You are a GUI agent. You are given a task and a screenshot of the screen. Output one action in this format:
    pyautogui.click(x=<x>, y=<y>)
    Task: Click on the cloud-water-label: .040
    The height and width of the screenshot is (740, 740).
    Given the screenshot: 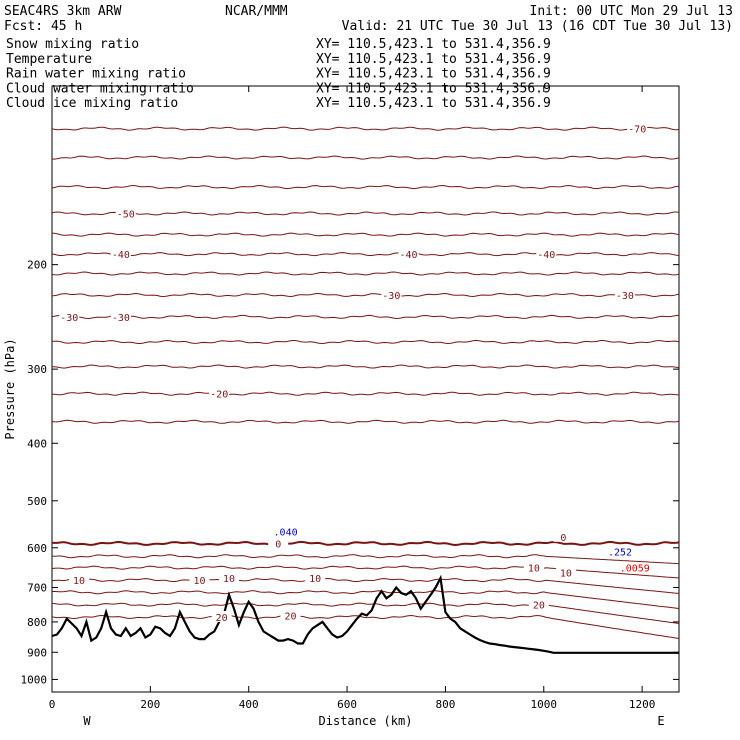 What is the action you would take?
    pyautogui.click(x=286, y=532)
    